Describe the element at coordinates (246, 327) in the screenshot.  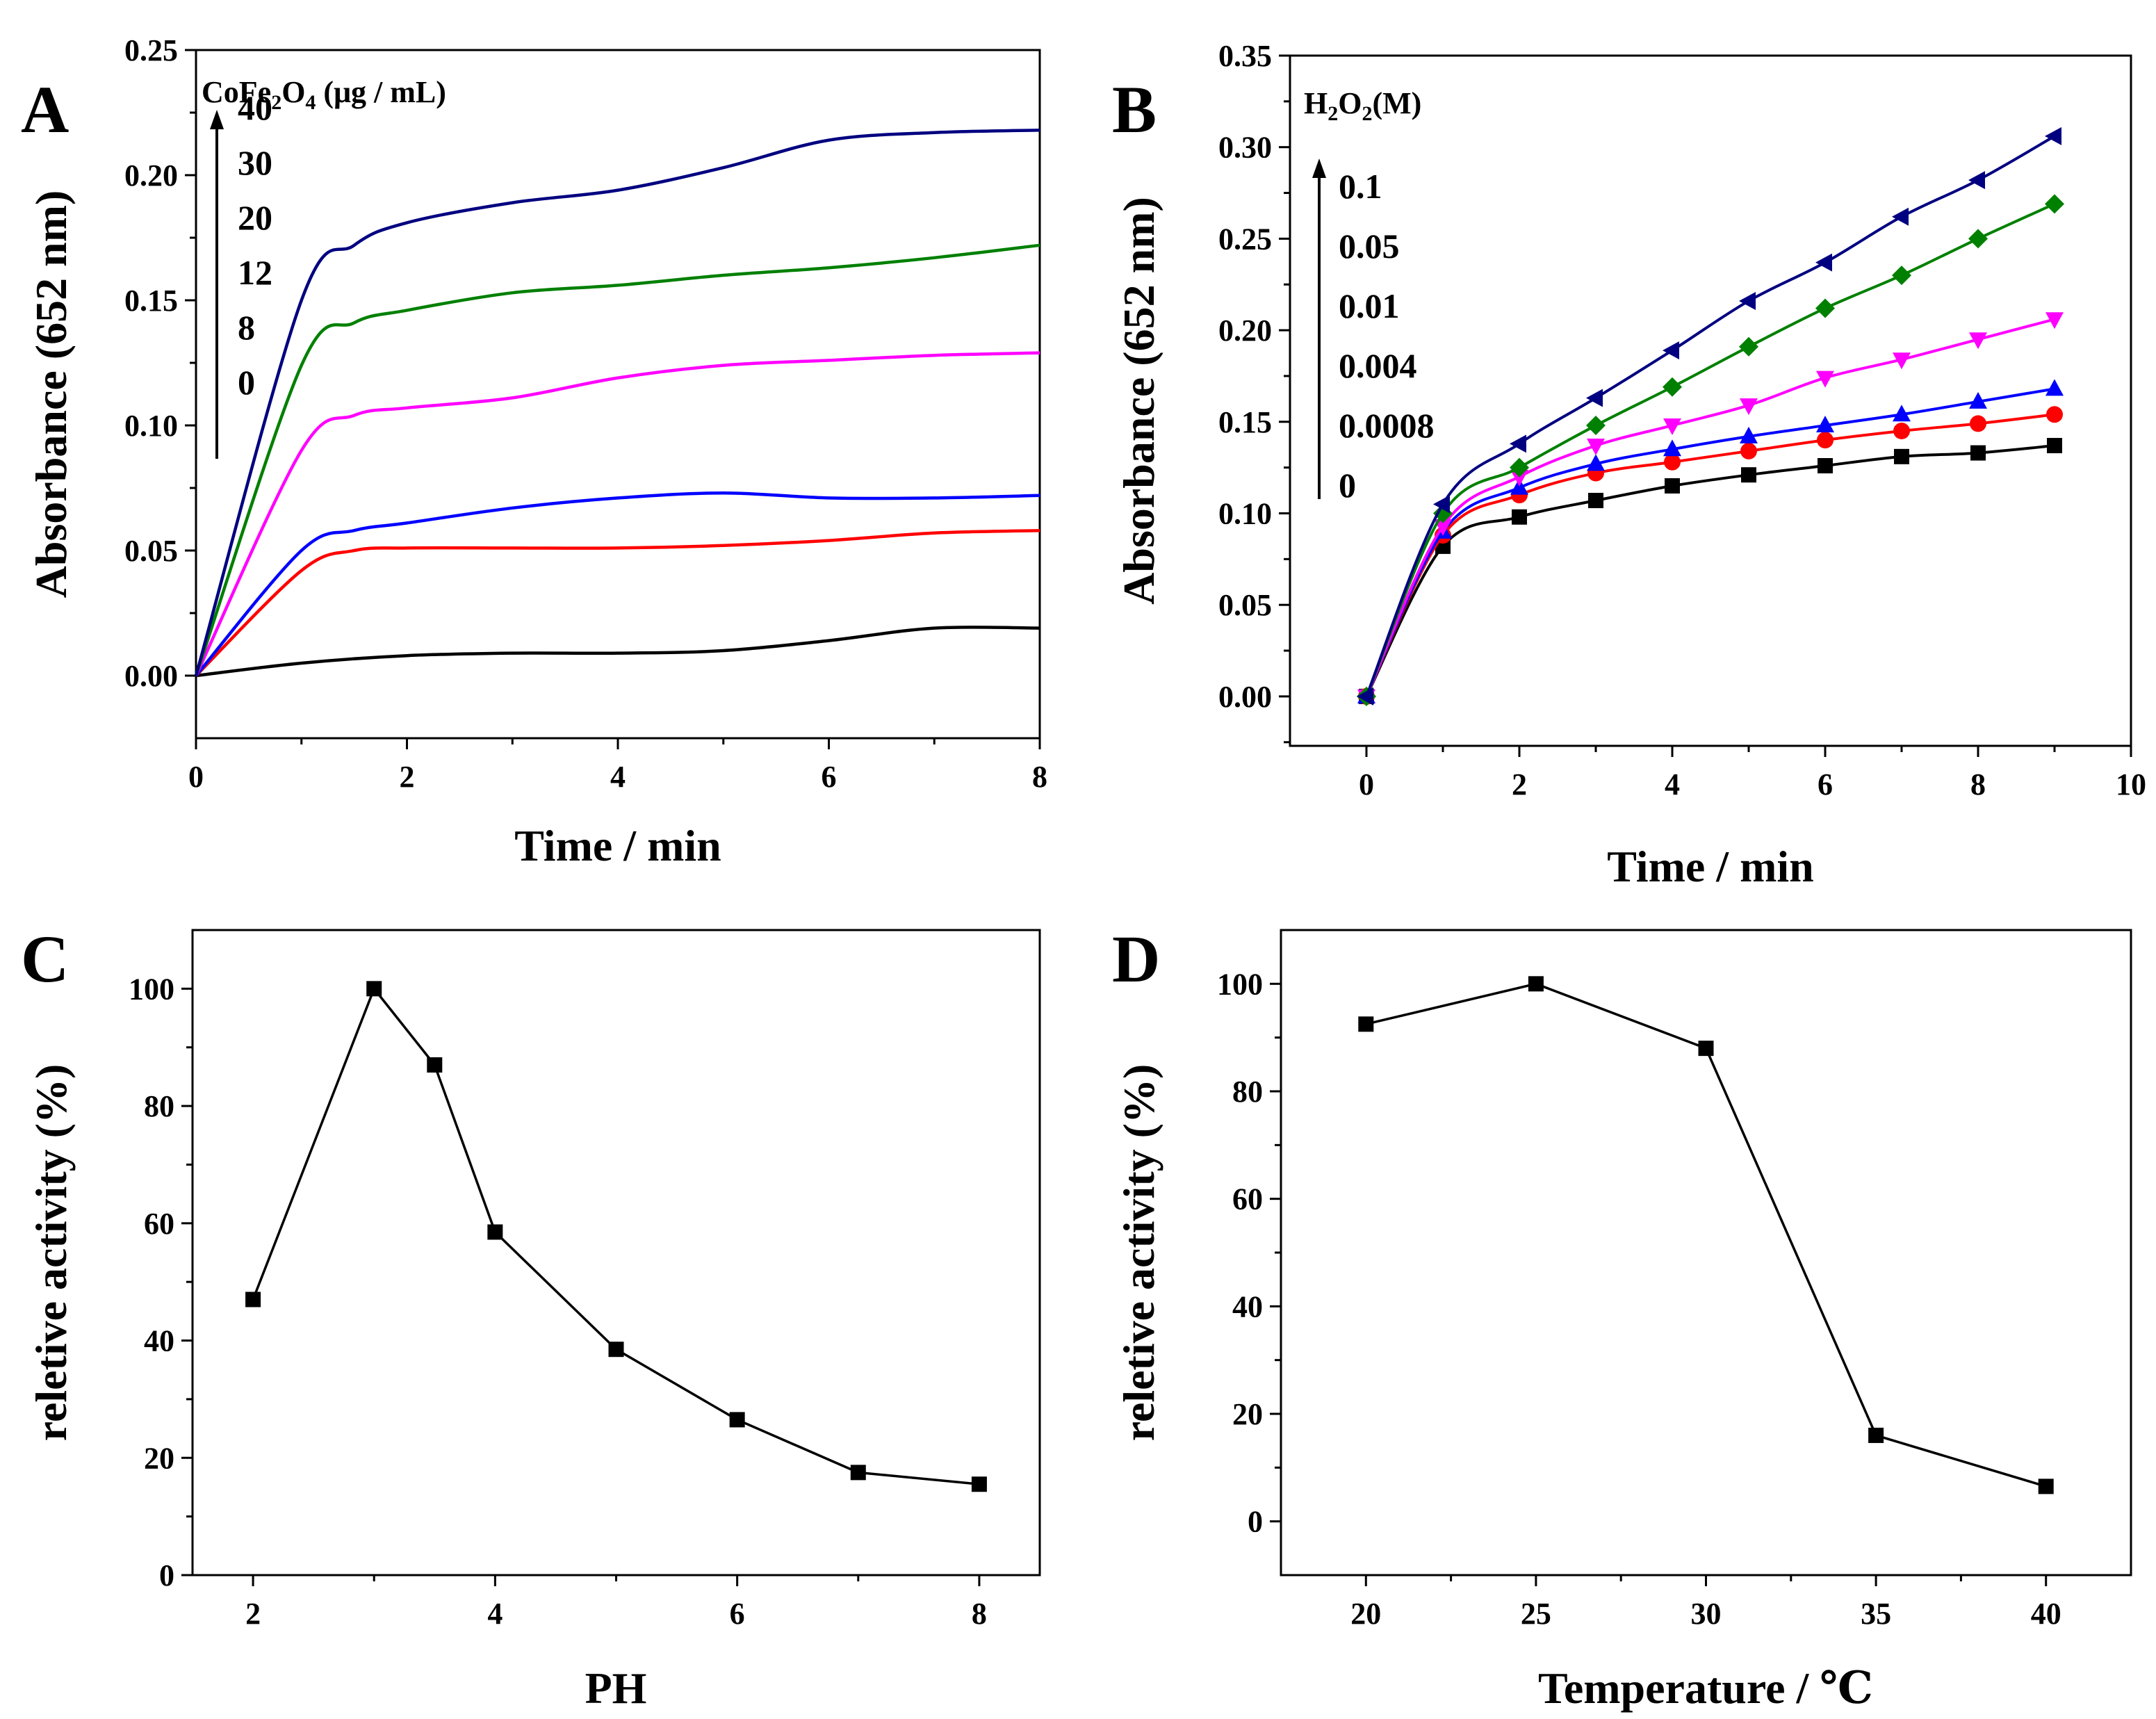
I see `legend-label: 8` at that location.